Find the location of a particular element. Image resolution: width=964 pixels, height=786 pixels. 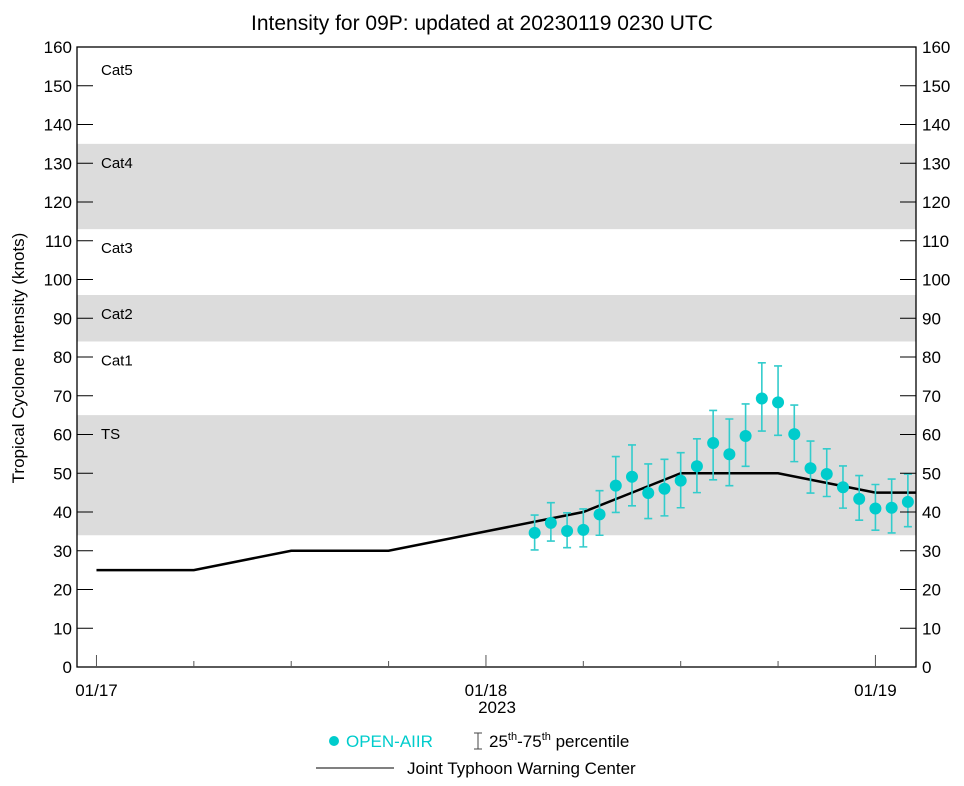

y-tick-label-right: 130 is located at coordinates (936, 163).